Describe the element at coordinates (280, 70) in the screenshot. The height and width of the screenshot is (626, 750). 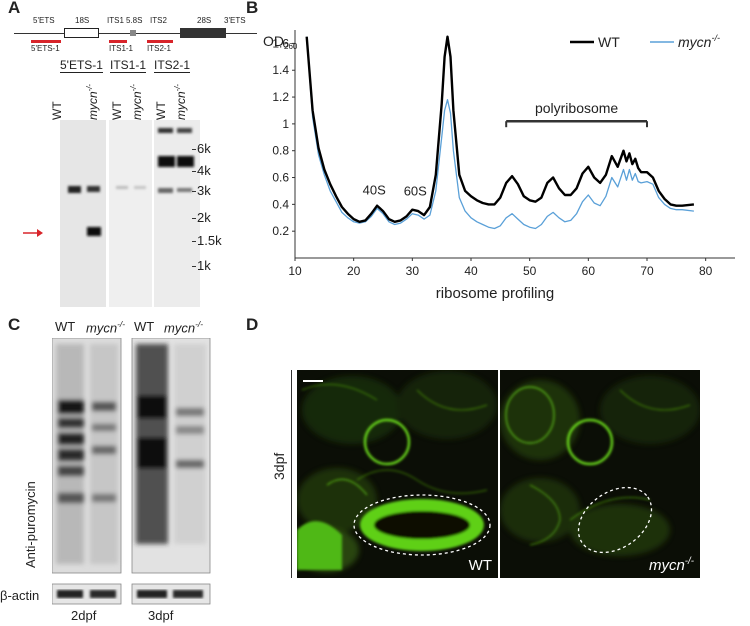
I see `y-tick-label: 1.4` at that location.